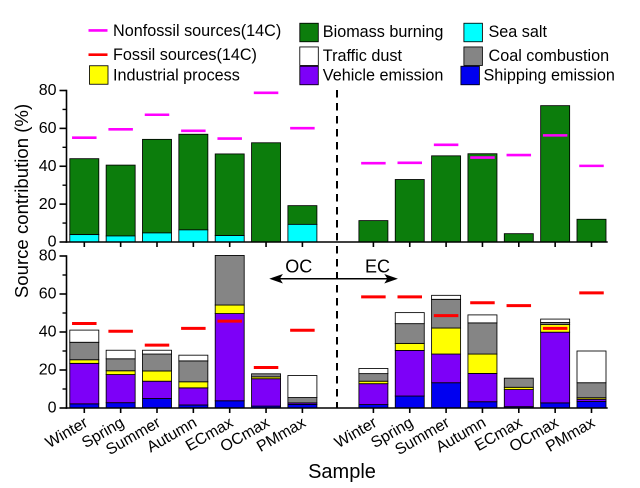 The image size is (640, 488). Describe the element at coordinates (21, 201) in the screenshot. I see `svg-text: Source contribution (%)` at that location.